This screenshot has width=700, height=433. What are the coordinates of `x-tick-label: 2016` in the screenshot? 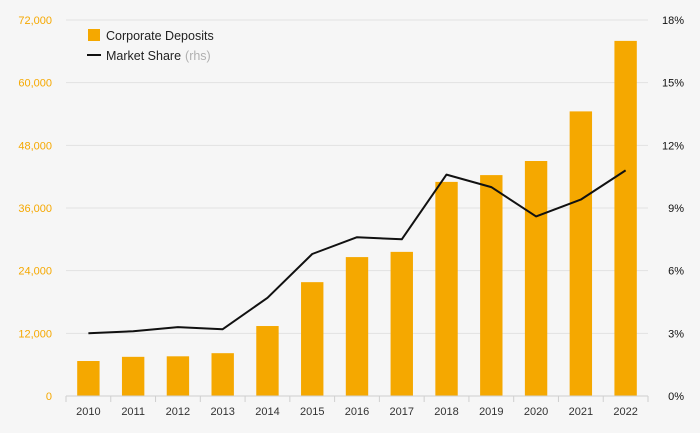 It's located at (357, 412).